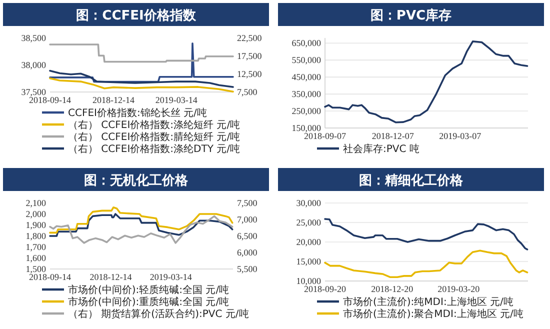 The width and height of the screenshot is (550, 329). Describe the element at coordinates (136, 181) in the screenshot. I see `chart-title: 图：无机化工价格` at that location.